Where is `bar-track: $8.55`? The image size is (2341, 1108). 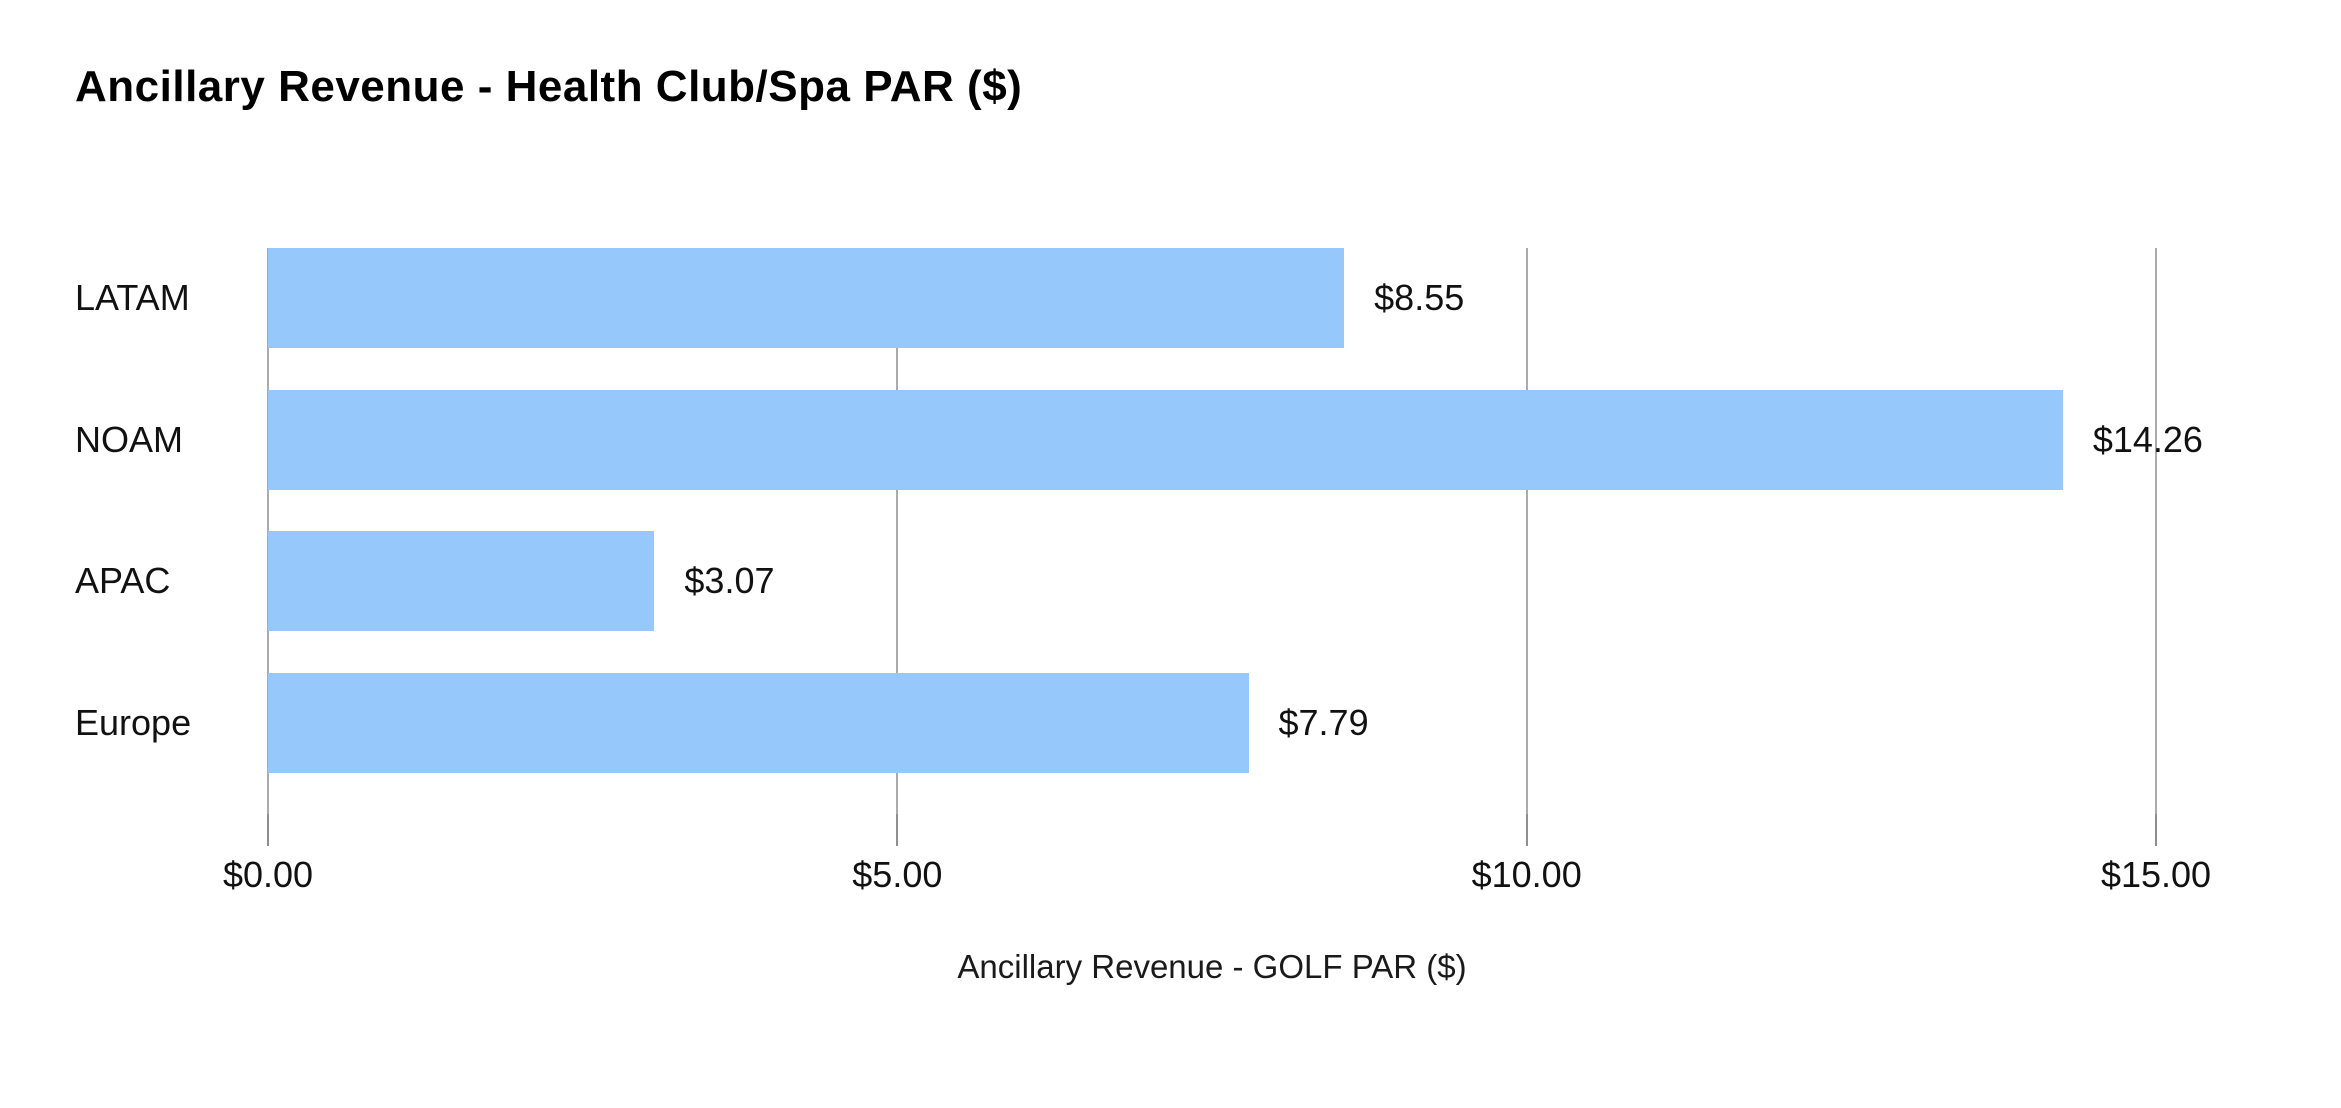
bar-track: $8.55 is located at coordinates (1212, 298).